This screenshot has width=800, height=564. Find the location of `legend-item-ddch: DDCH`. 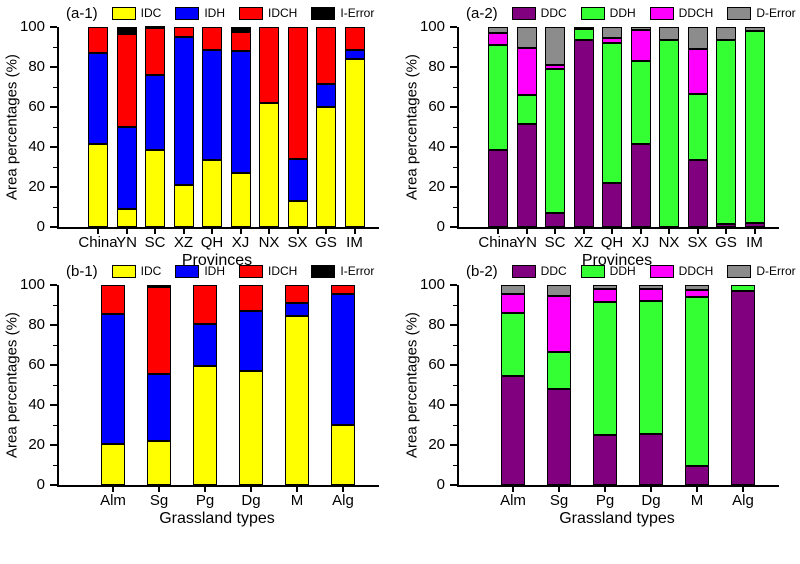

legend-item-ddch: DDCH is located at coordinates (681, 271).